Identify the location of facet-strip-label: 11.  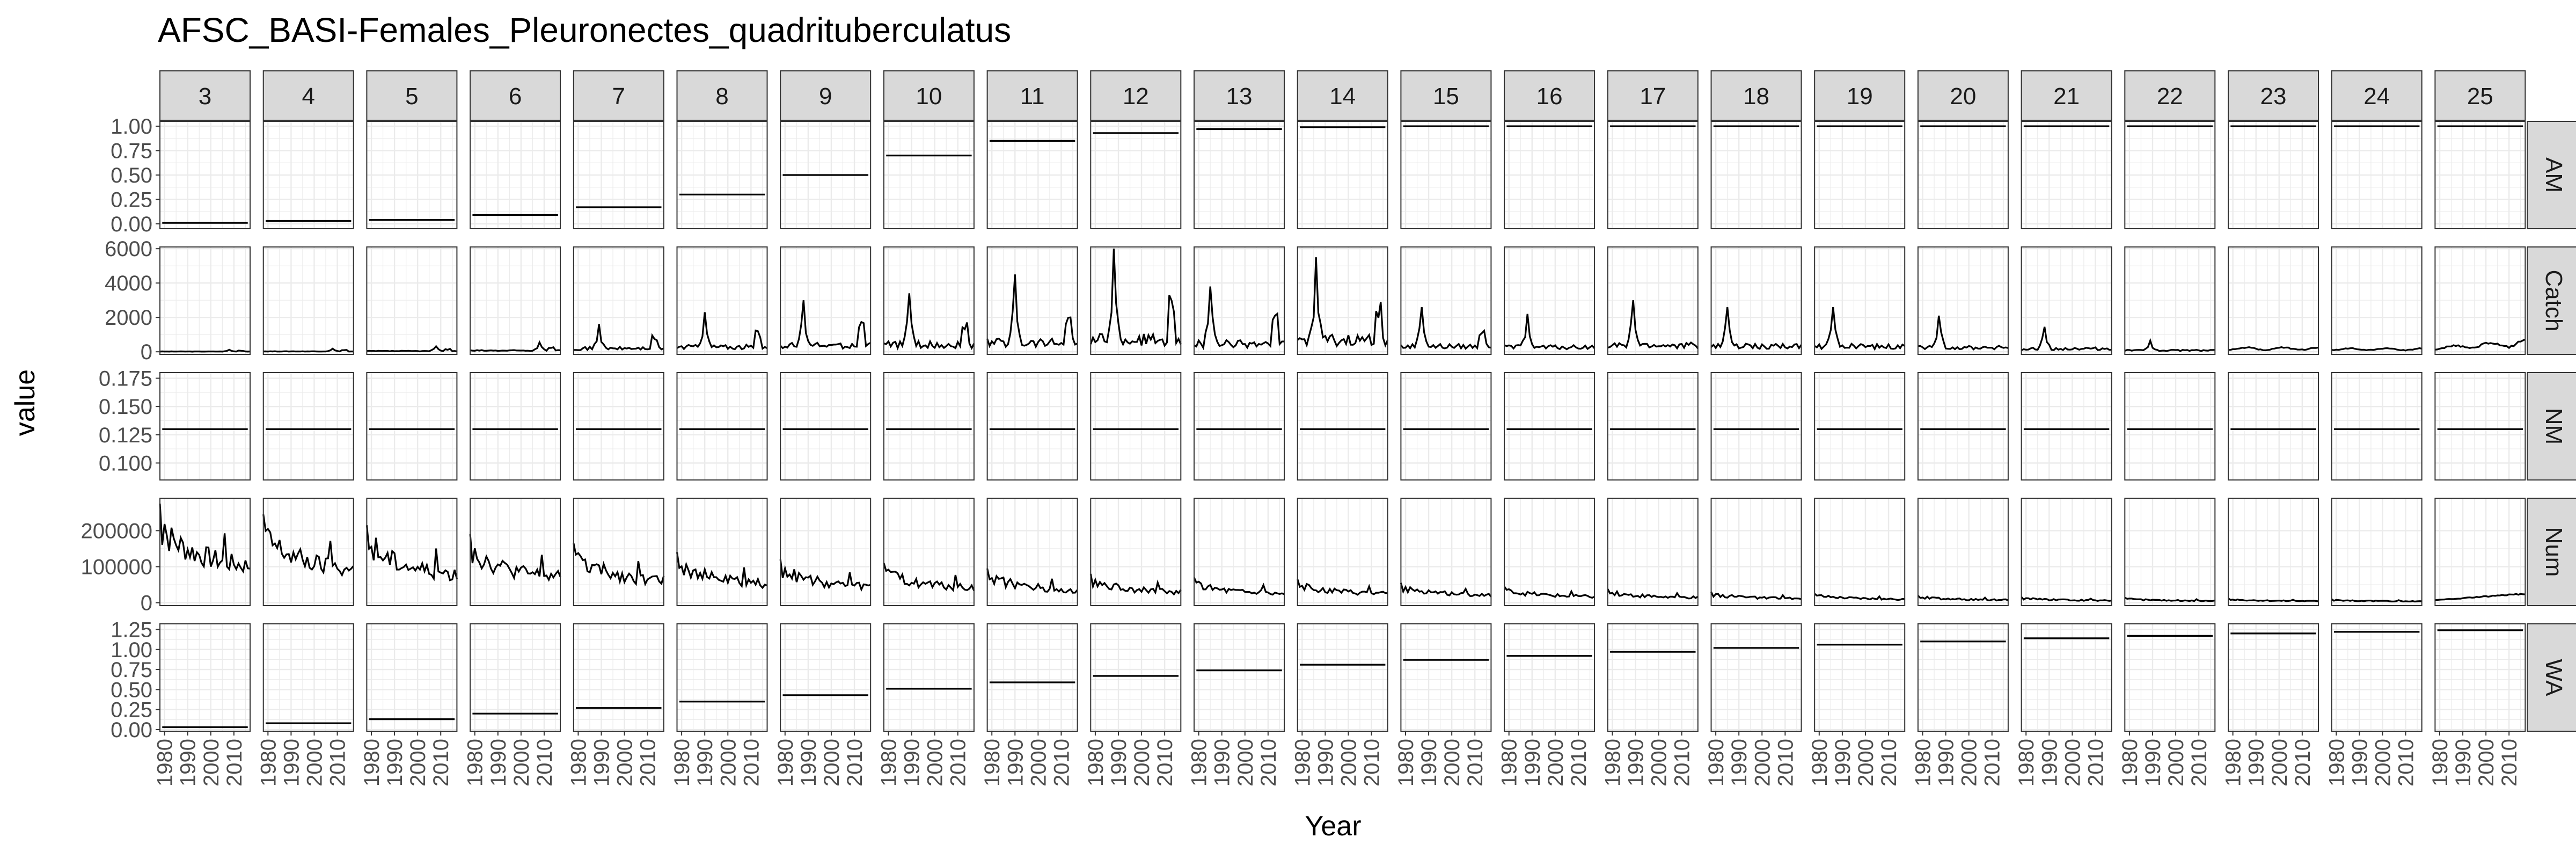
(1032, 96).